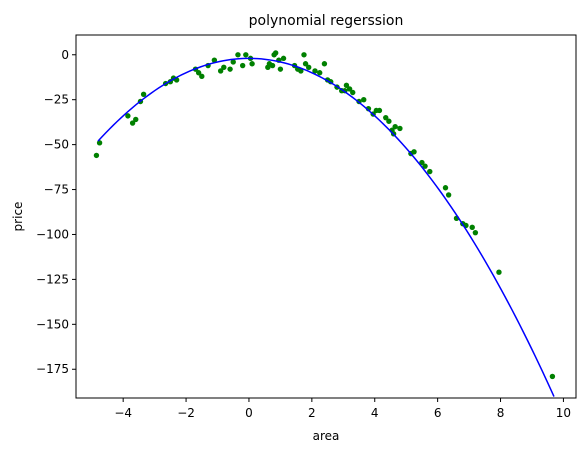  Describe the element at coordinates (326, 436) in the screenshot. I see `x-axis-label: area` at that location.